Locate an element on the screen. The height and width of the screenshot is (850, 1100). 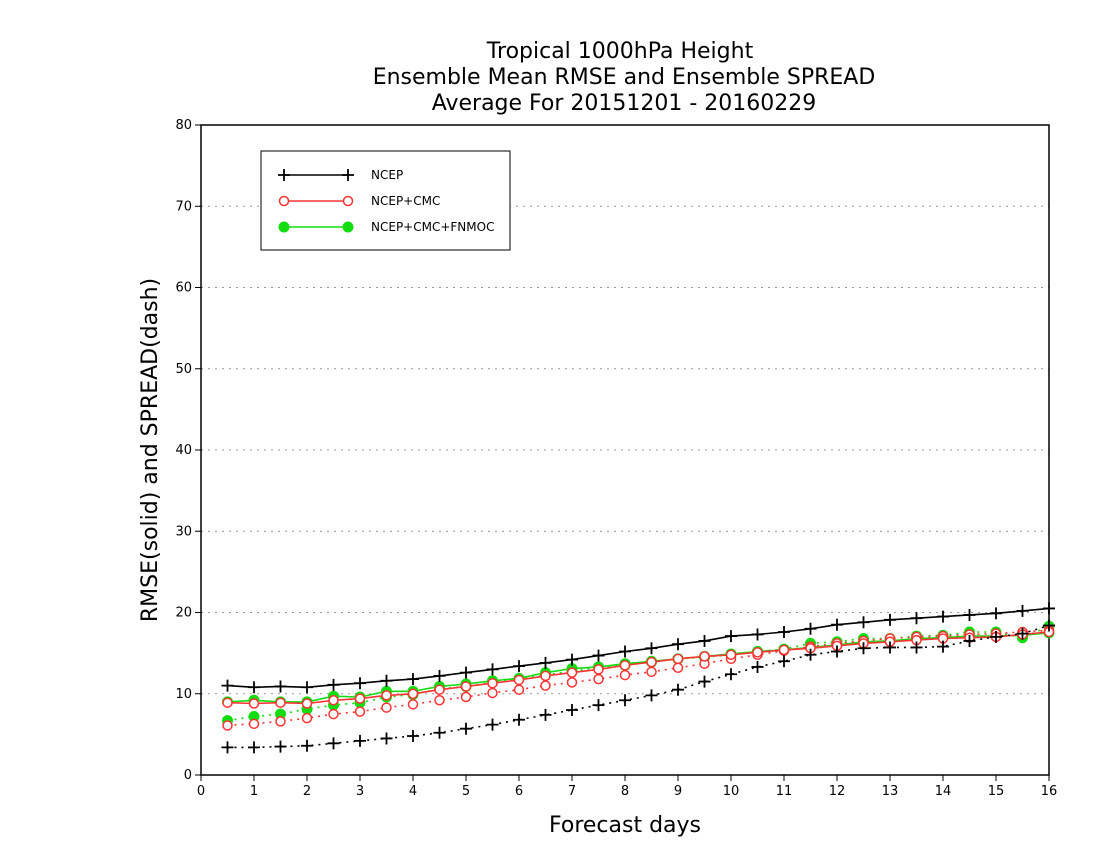
y-axis-label: RMSE(solid) and SPREAD(dash) is located at coordinates (150, 450).